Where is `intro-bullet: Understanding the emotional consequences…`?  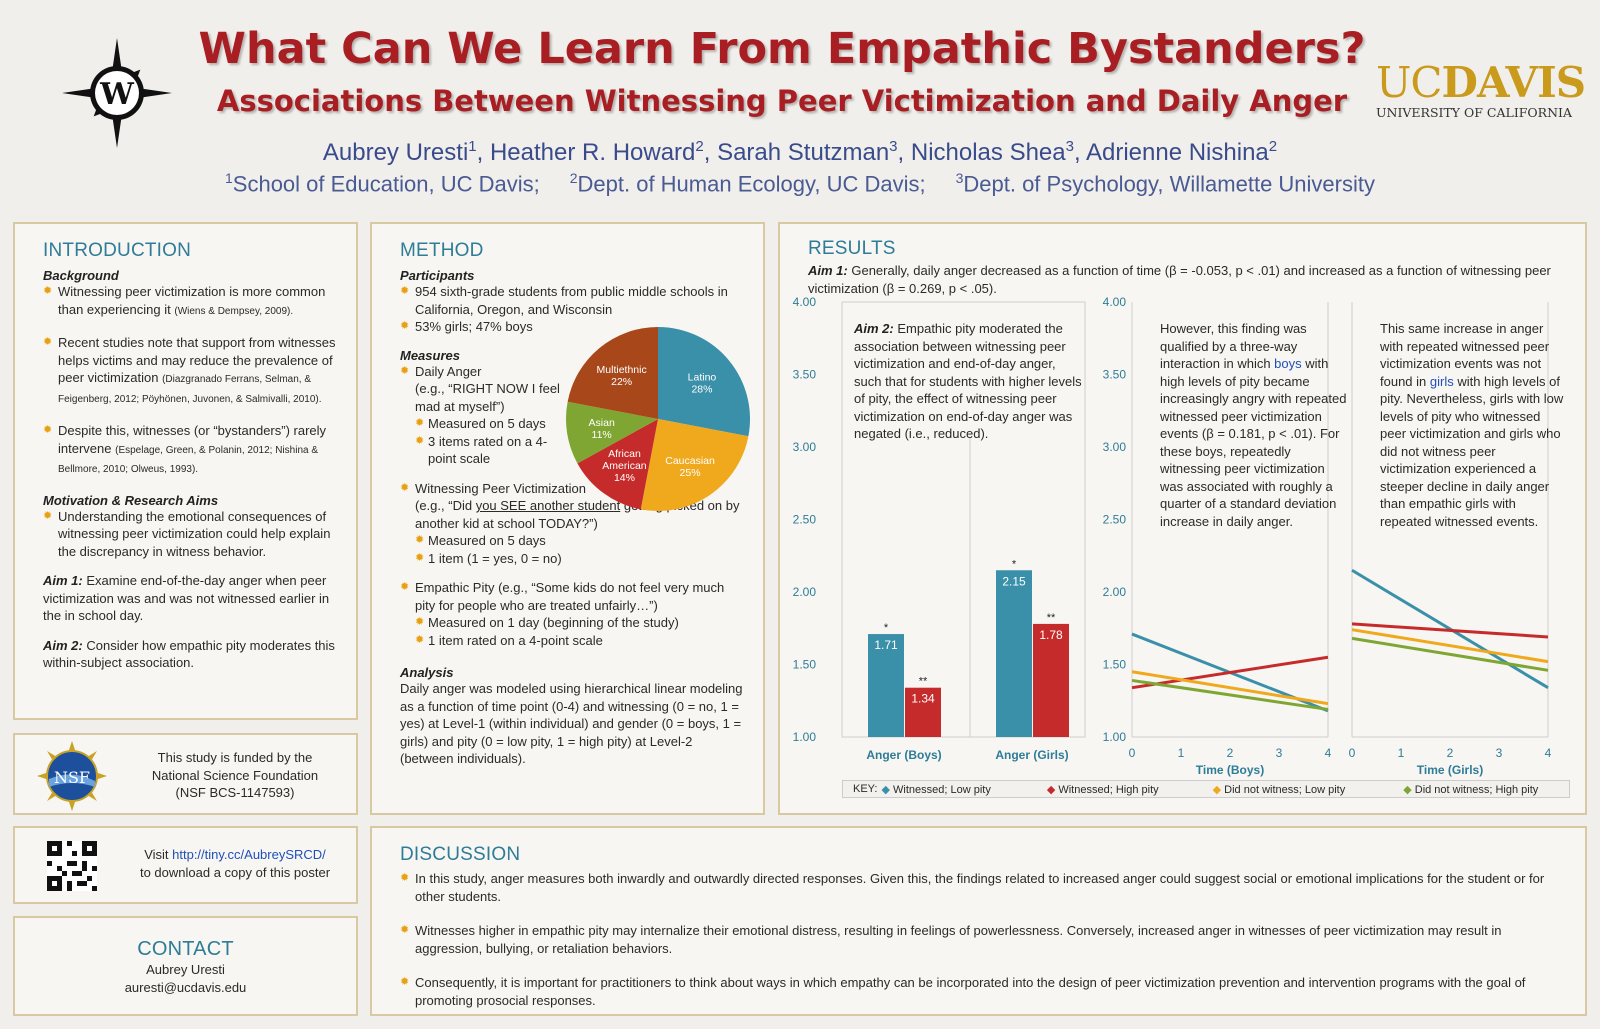 intro-bullet: Understanding the emotional consequences… is located at coordinates (190, 534).